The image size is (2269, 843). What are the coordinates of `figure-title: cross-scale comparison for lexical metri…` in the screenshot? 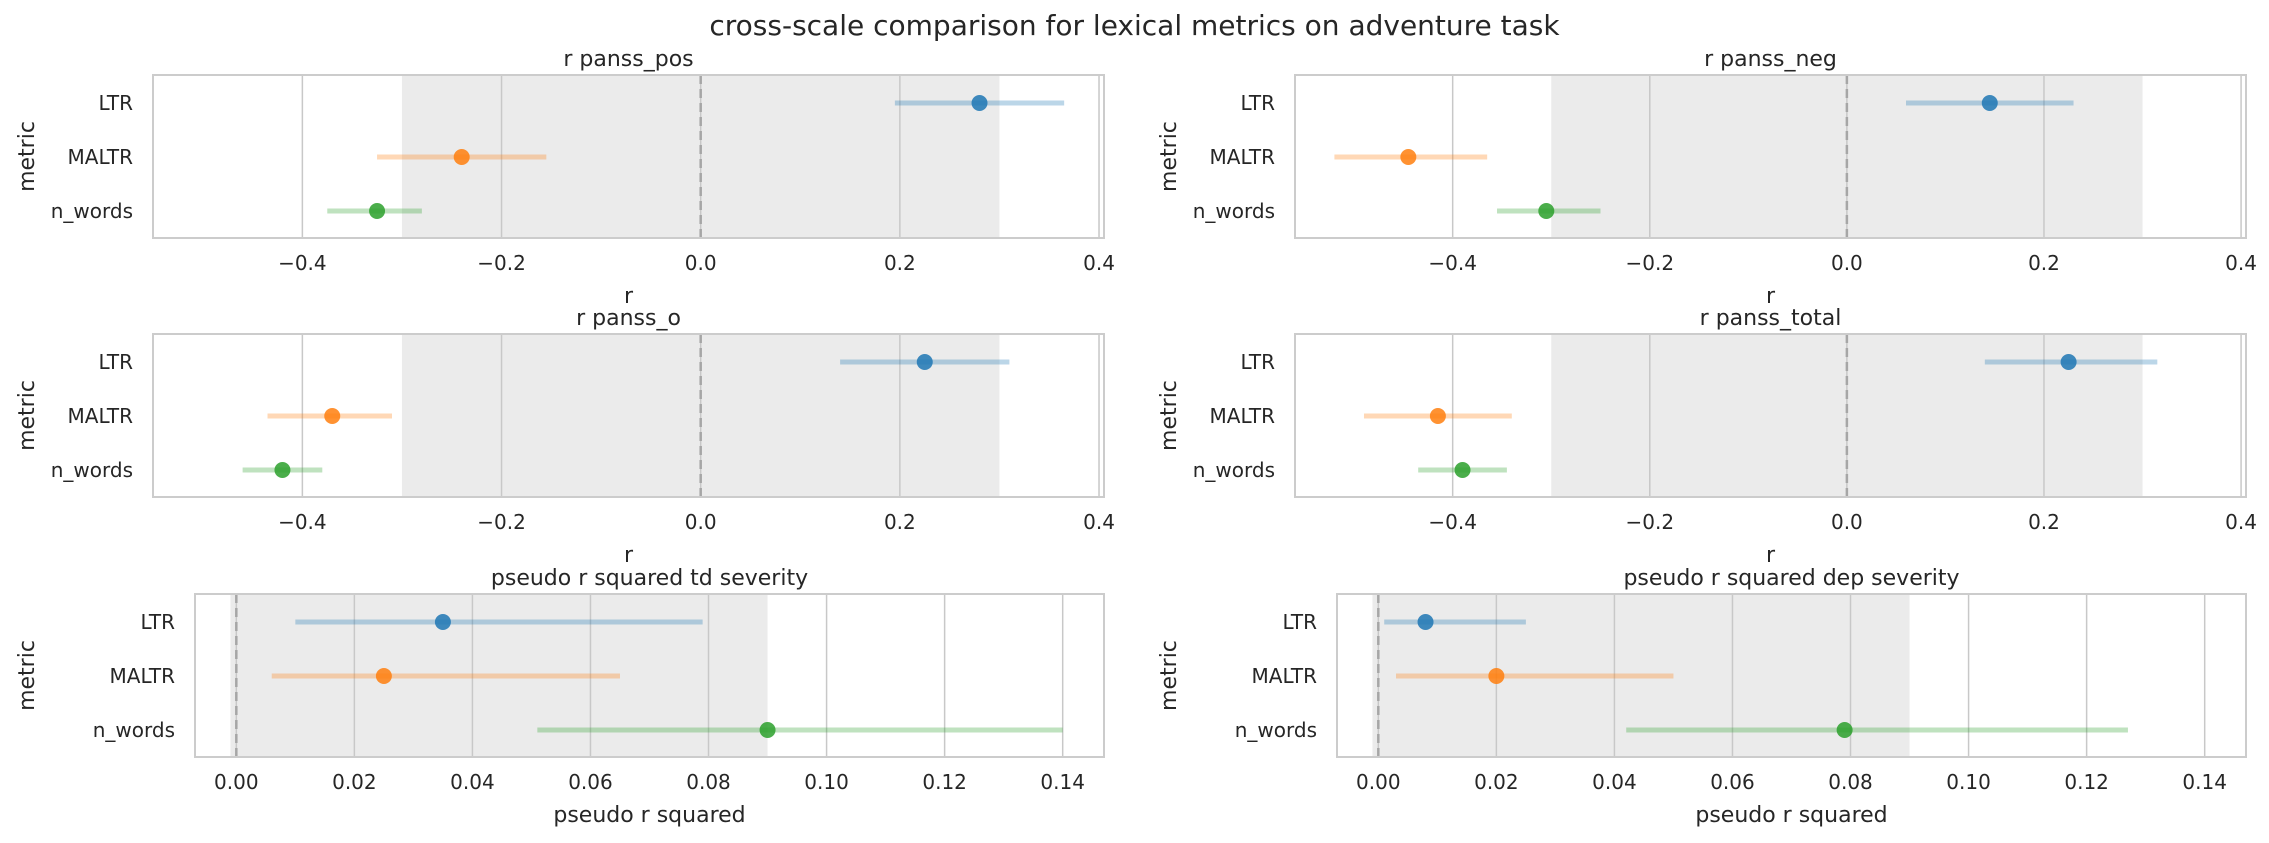 It's located at (1134, 25).